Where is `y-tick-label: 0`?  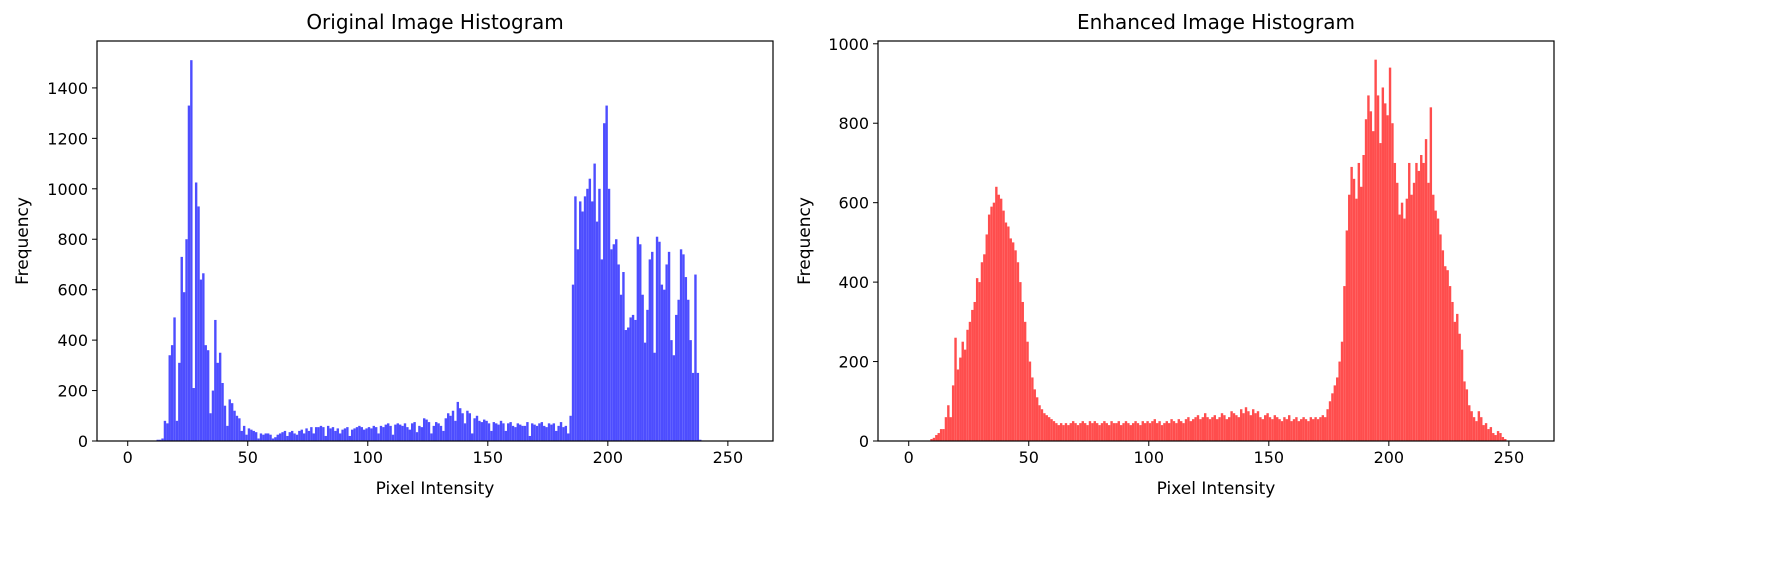 y-tick-label: 0 is located at coordinates (83, 441).